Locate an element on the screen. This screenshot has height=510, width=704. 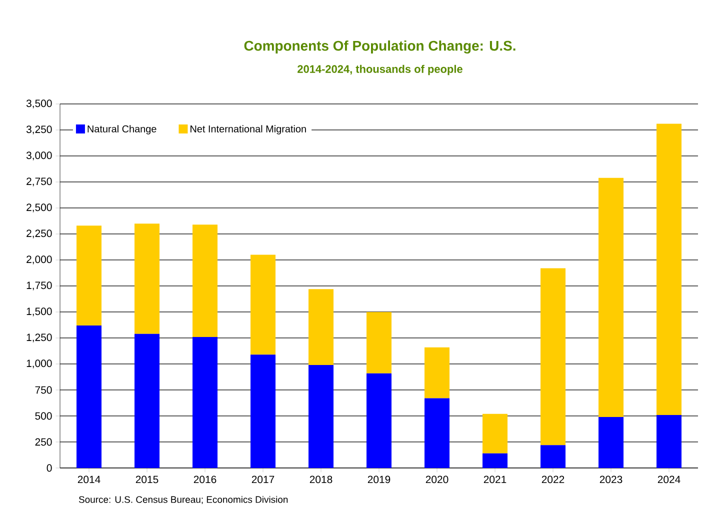
chart-subtitle: 2014-2024, thousands of people is located at coordinates (380, 70).